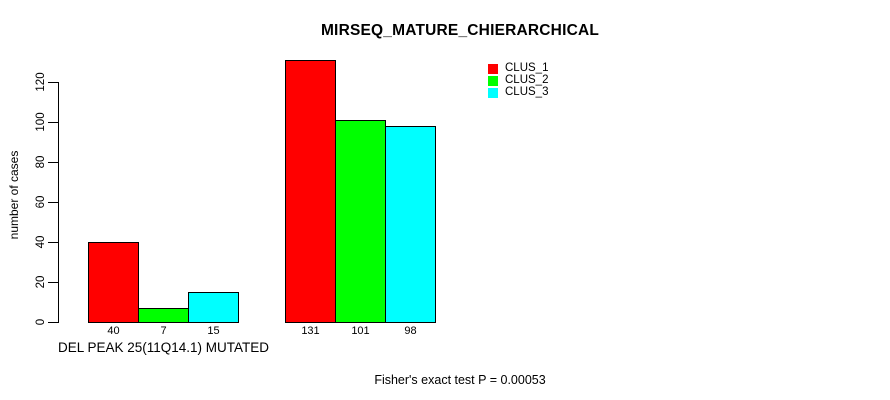  Describe the element at coordinates (460, 380) in the screenshot. I see `annotation-pvalue: Fisher's exact test P = 0.00053` at that location.